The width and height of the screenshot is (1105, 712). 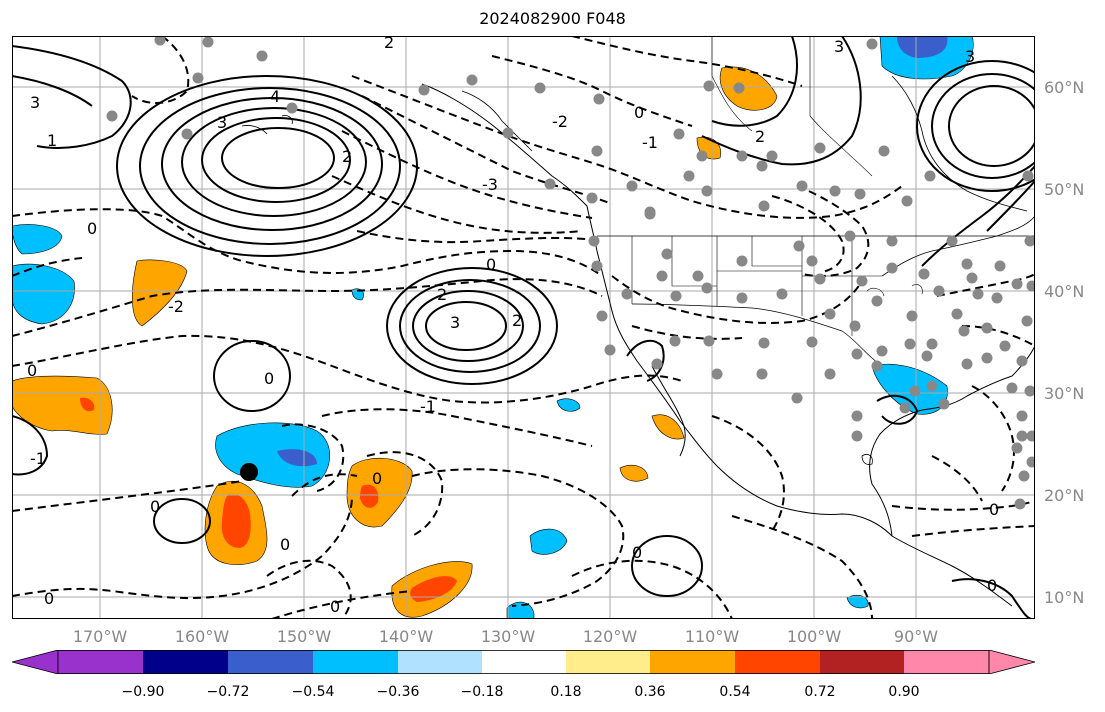 What do you see at coordinates (814, 636) in the screenshot?
I see `lon-label: 100°W` at bounding box center [814, 636].